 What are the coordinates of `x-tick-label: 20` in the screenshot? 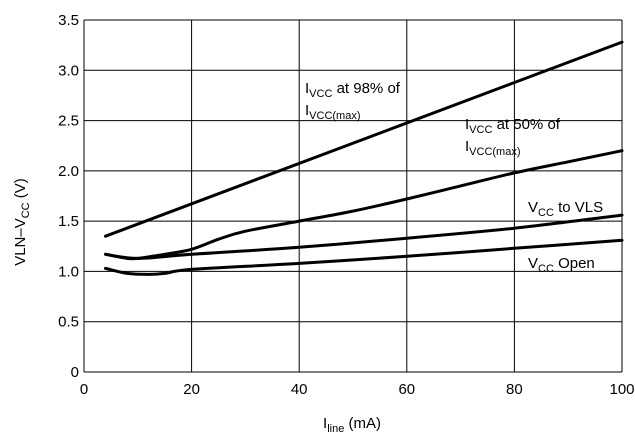 It's located at (191, 389).